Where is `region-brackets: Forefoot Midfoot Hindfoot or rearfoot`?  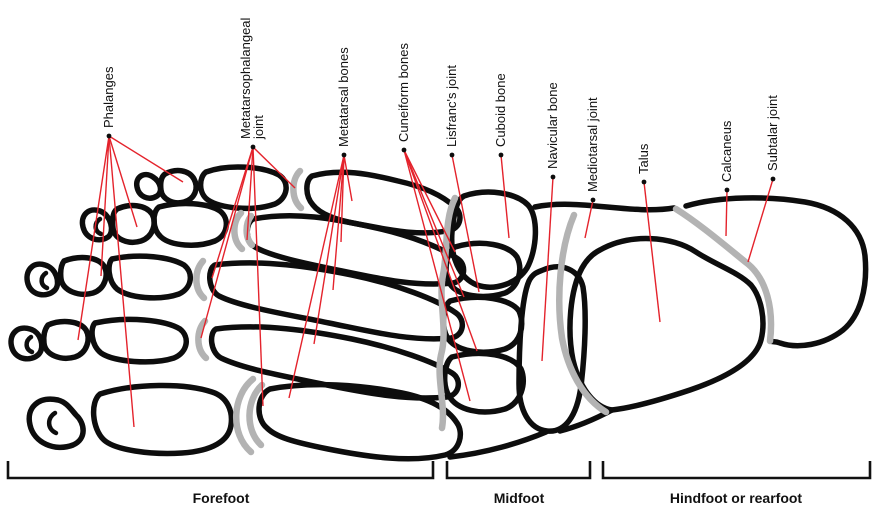 region-brackets: Forefoot Midfoot Hindfoot or rearfoot is located at coordinates (439, 483).